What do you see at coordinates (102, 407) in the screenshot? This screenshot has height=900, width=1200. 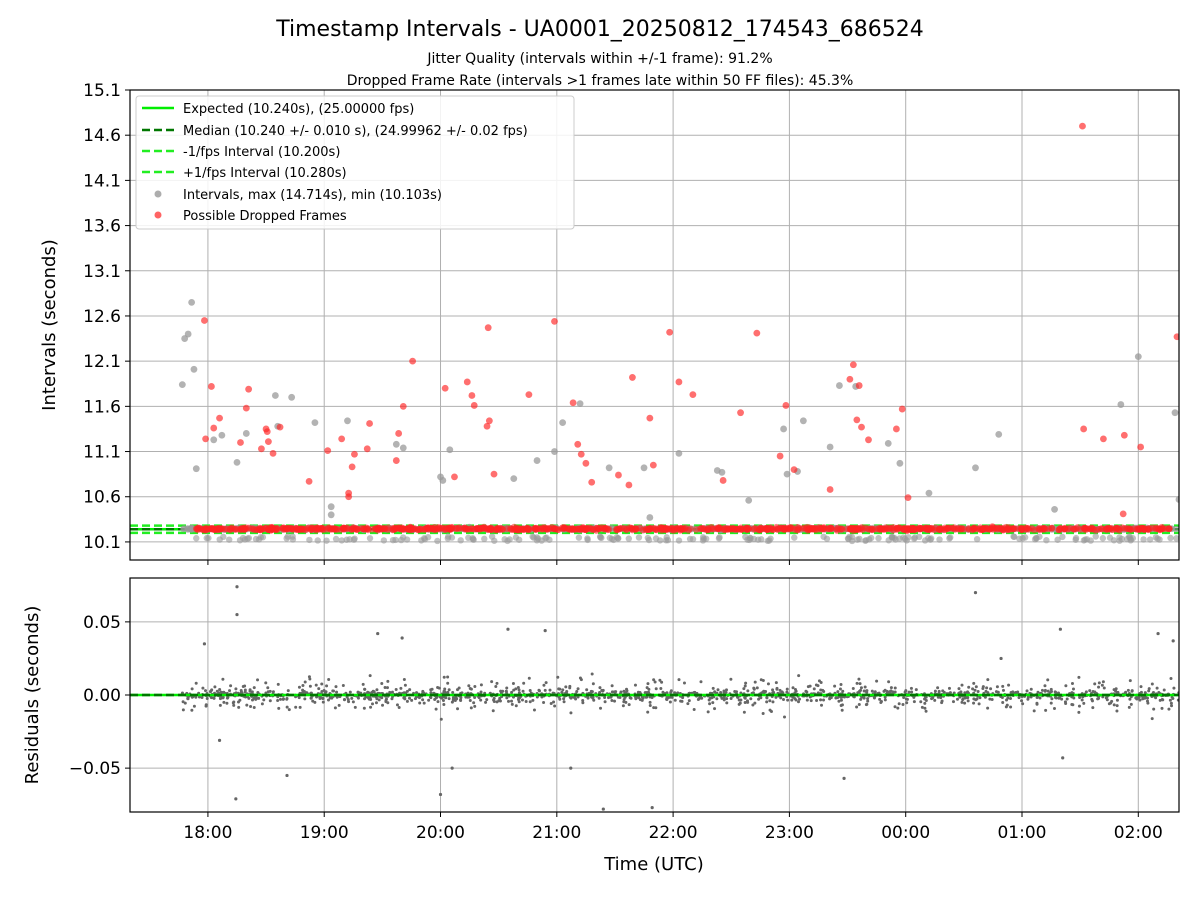 I see `intervals-y-tick-label: 11.6` at bounding box center [102, 407].